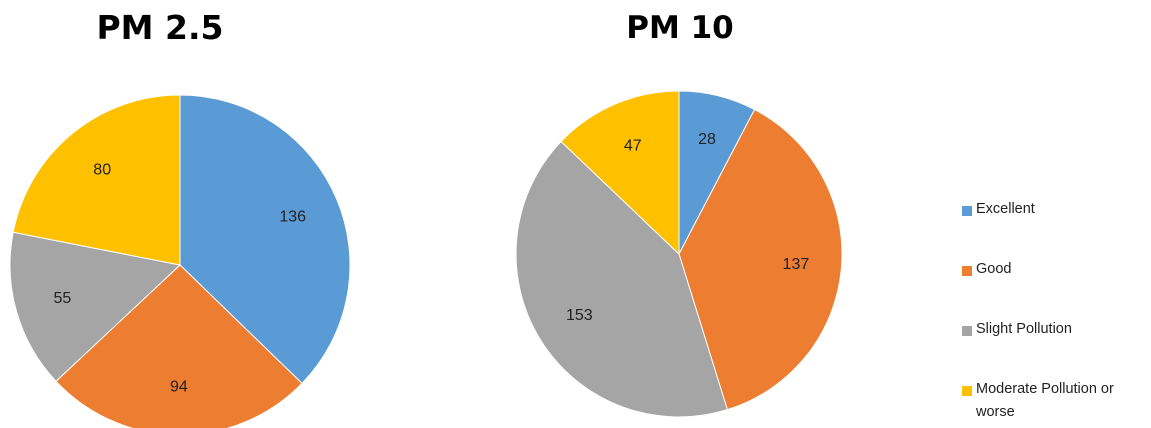  Describe the element at coordinates (707, 139) in the screenshot. I see `data-label-excellent: 28` at that location.